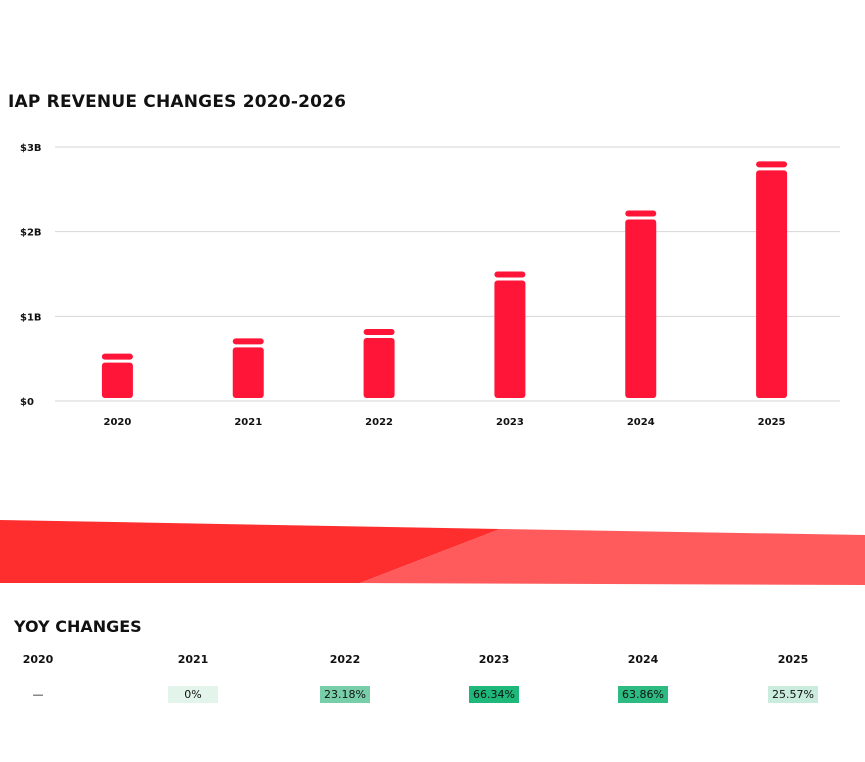 The height and width of the screenshot is (762, 865). What do you see at coordinates (78, 626) in the screenshot?
I see `yoy-title: YOY CHANGES` at bounding box center [78, 626].